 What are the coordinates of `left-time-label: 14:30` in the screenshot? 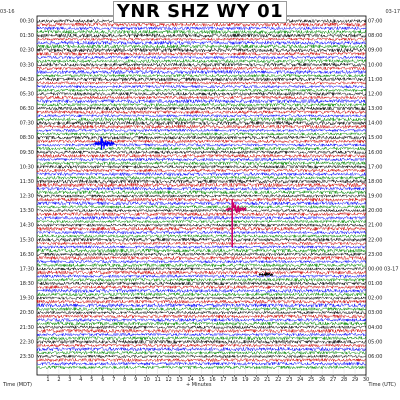 It's located at (27, 226).